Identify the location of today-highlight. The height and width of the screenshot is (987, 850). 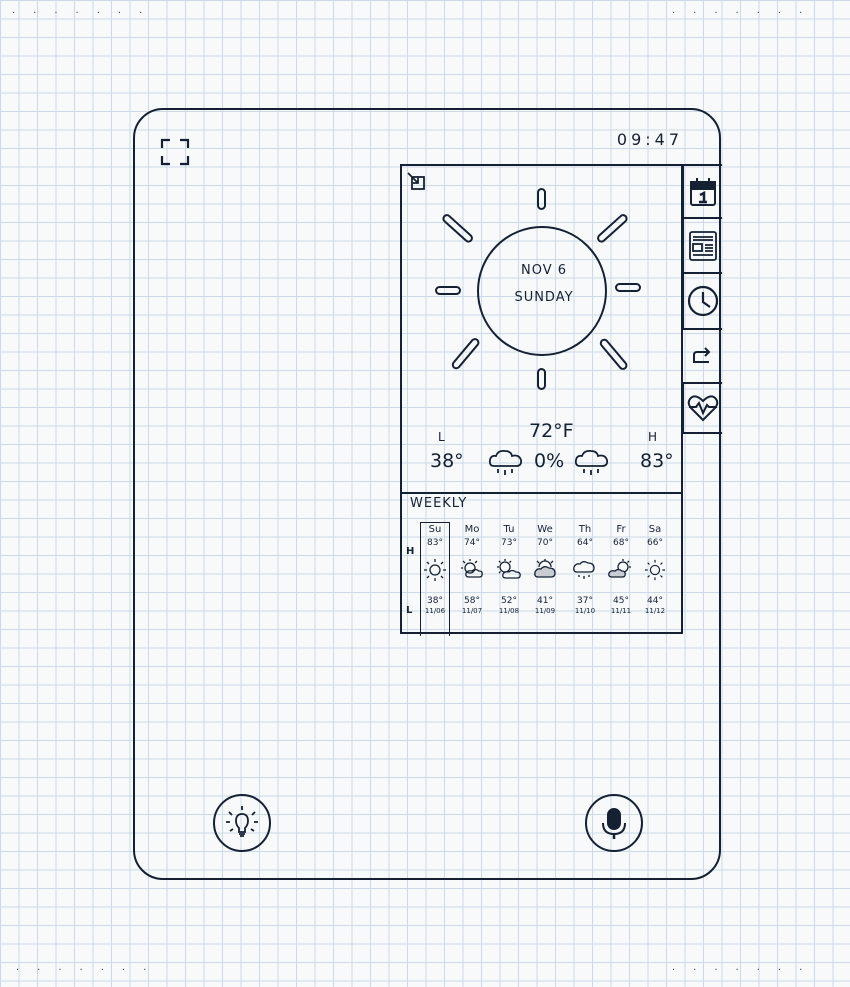
(435, 579).